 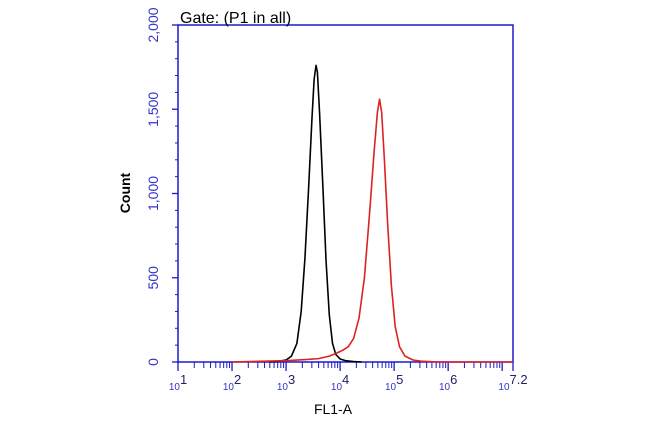 I want to click on x-axis-label: FL1-A, so click(x=333, y=409).